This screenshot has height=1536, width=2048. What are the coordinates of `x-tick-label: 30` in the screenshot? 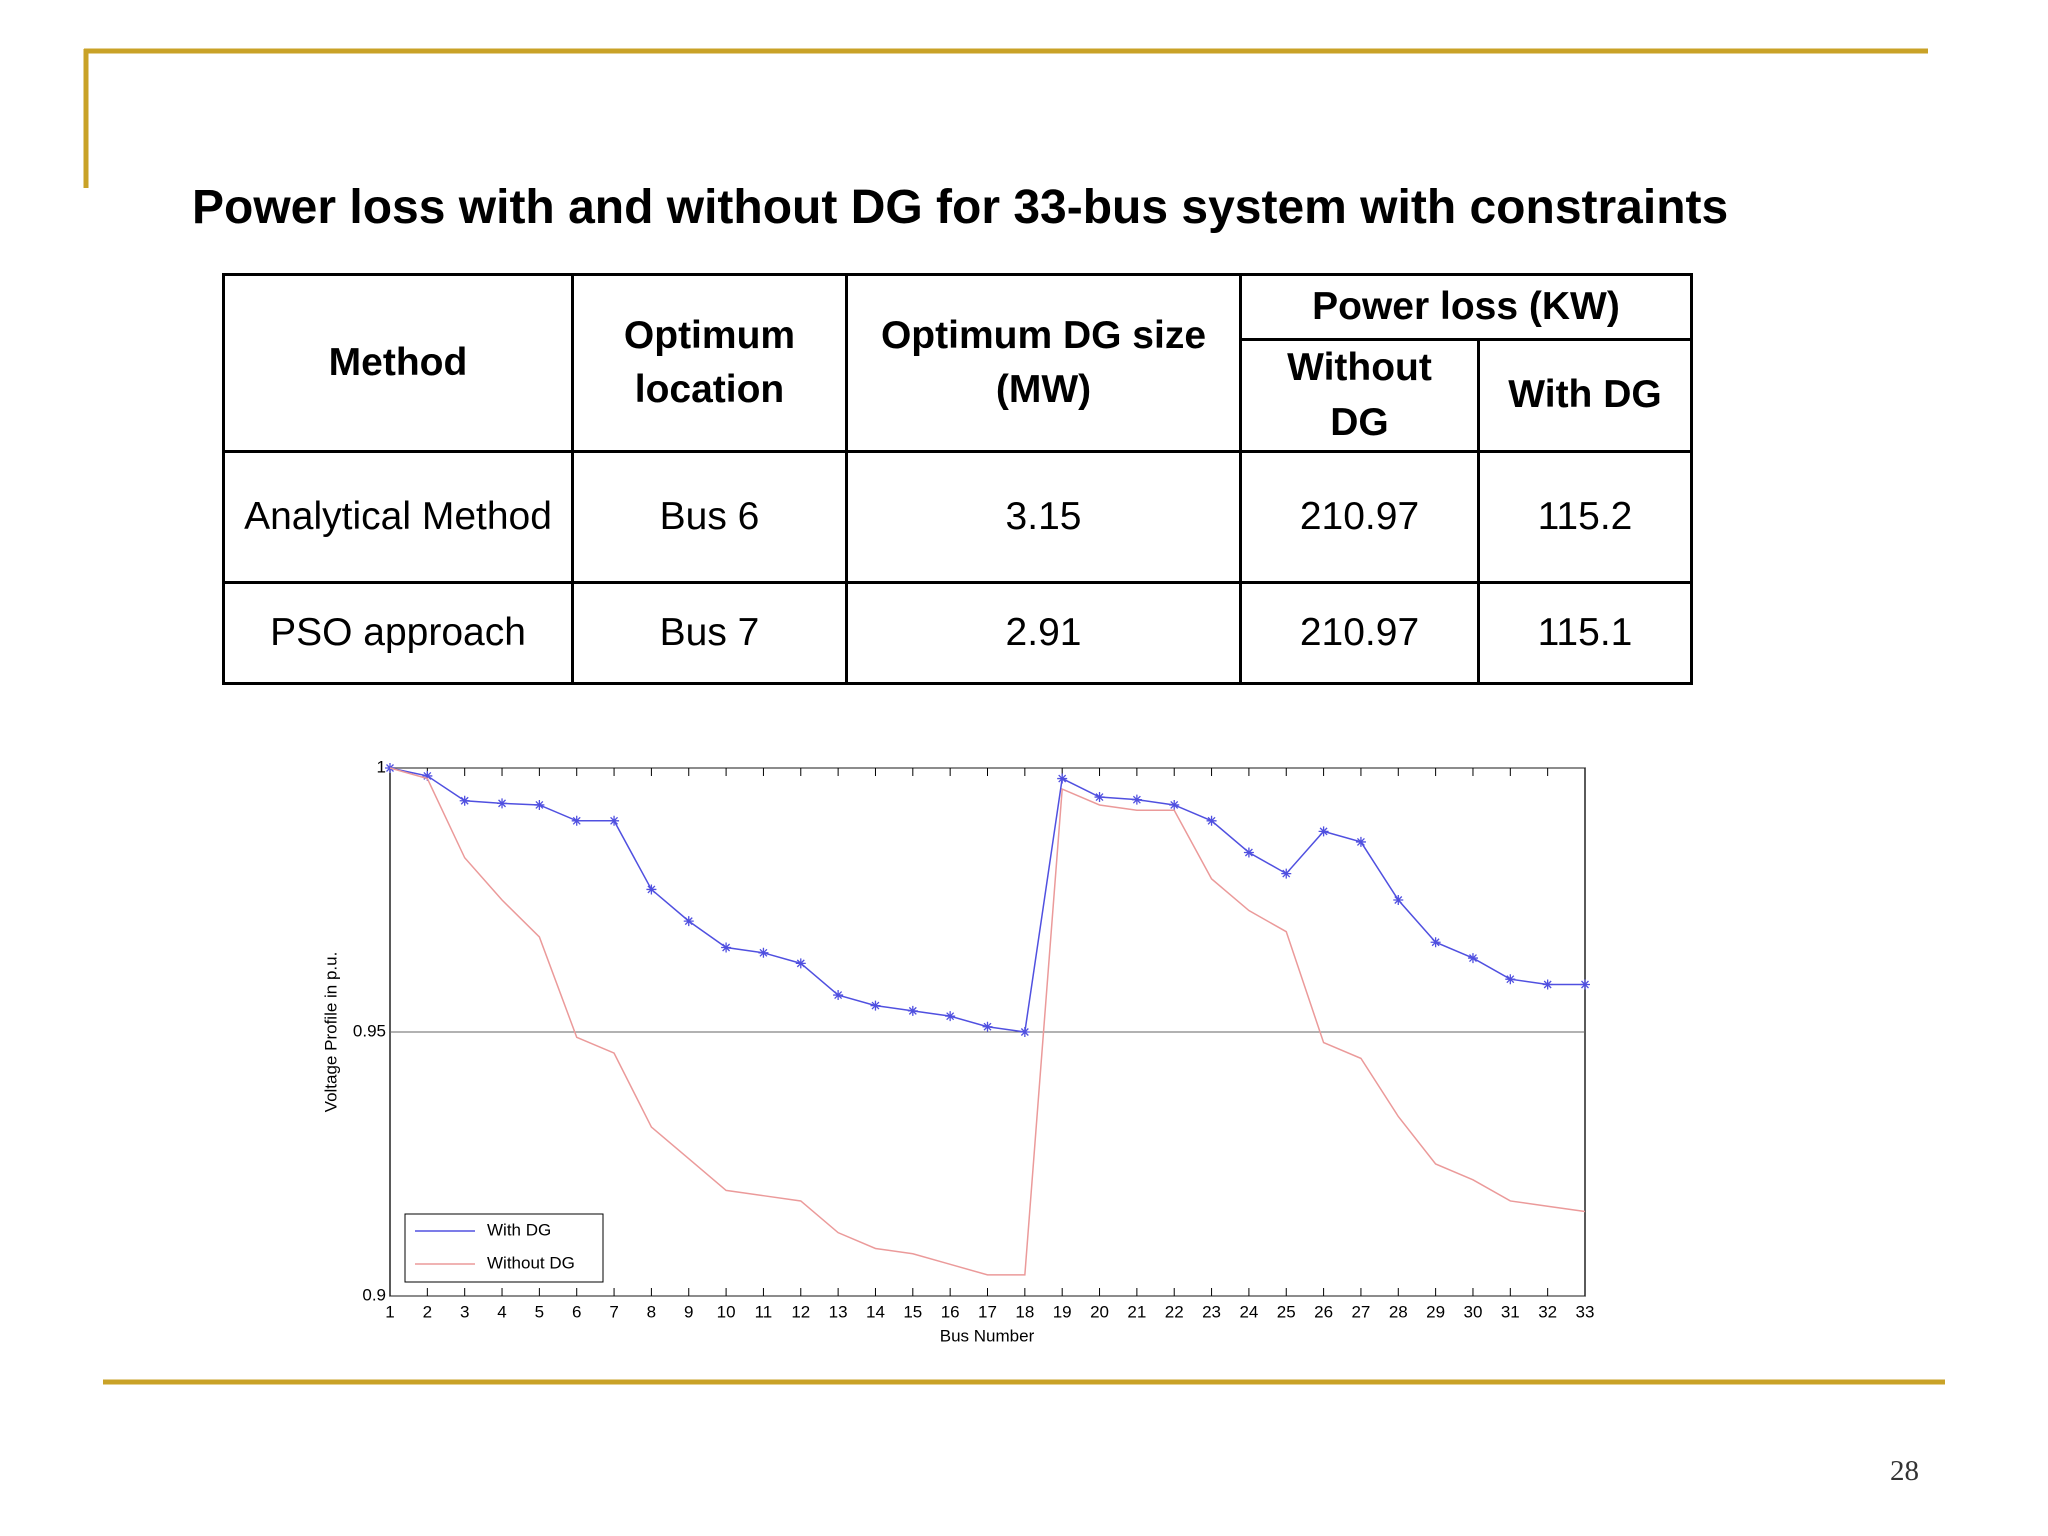 It's located at (1473, 1311).